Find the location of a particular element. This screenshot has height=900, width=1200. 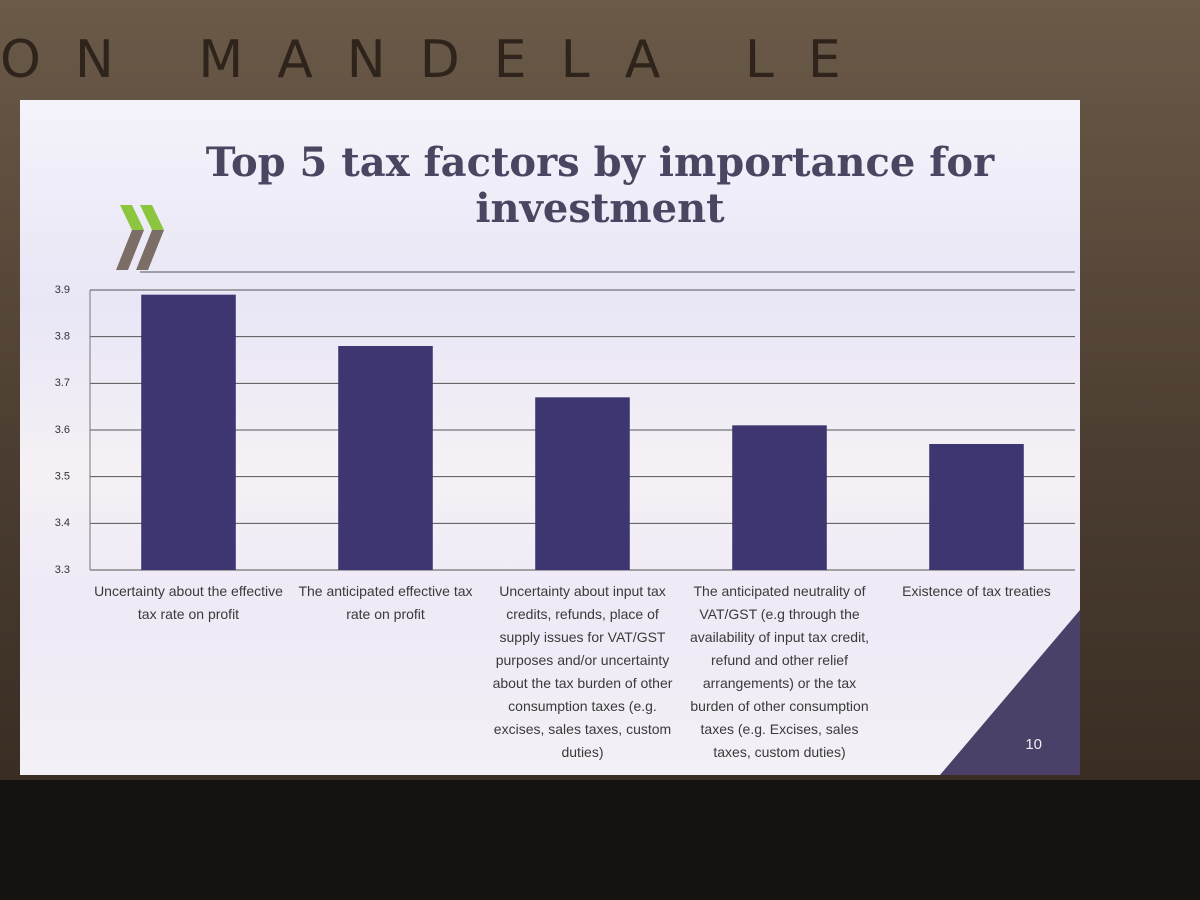

page-number: 10 is located at coordinates (1033, 744).